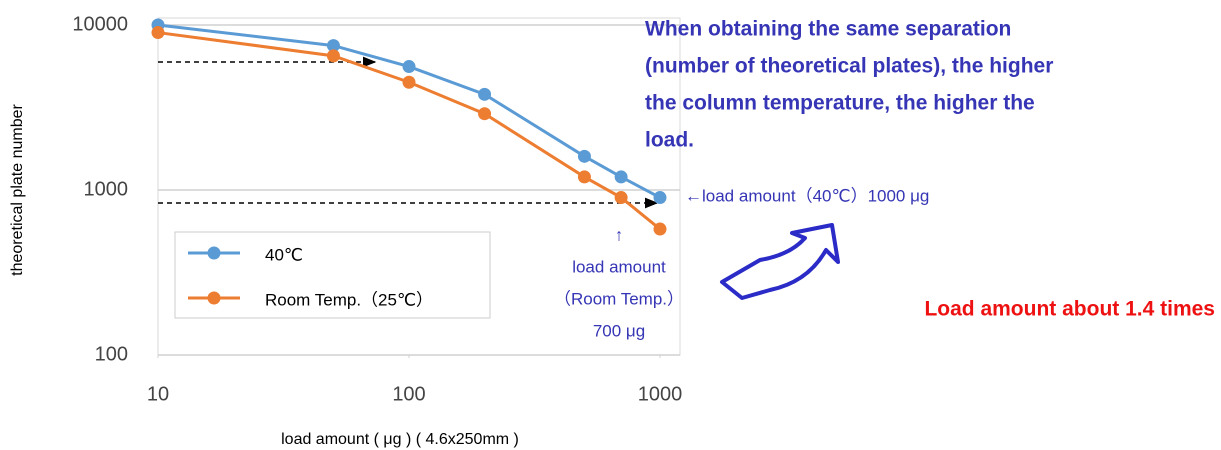 This screenshot has height=450, width=1221. I want to click on x-tick-label: 100, so click(408, 394).